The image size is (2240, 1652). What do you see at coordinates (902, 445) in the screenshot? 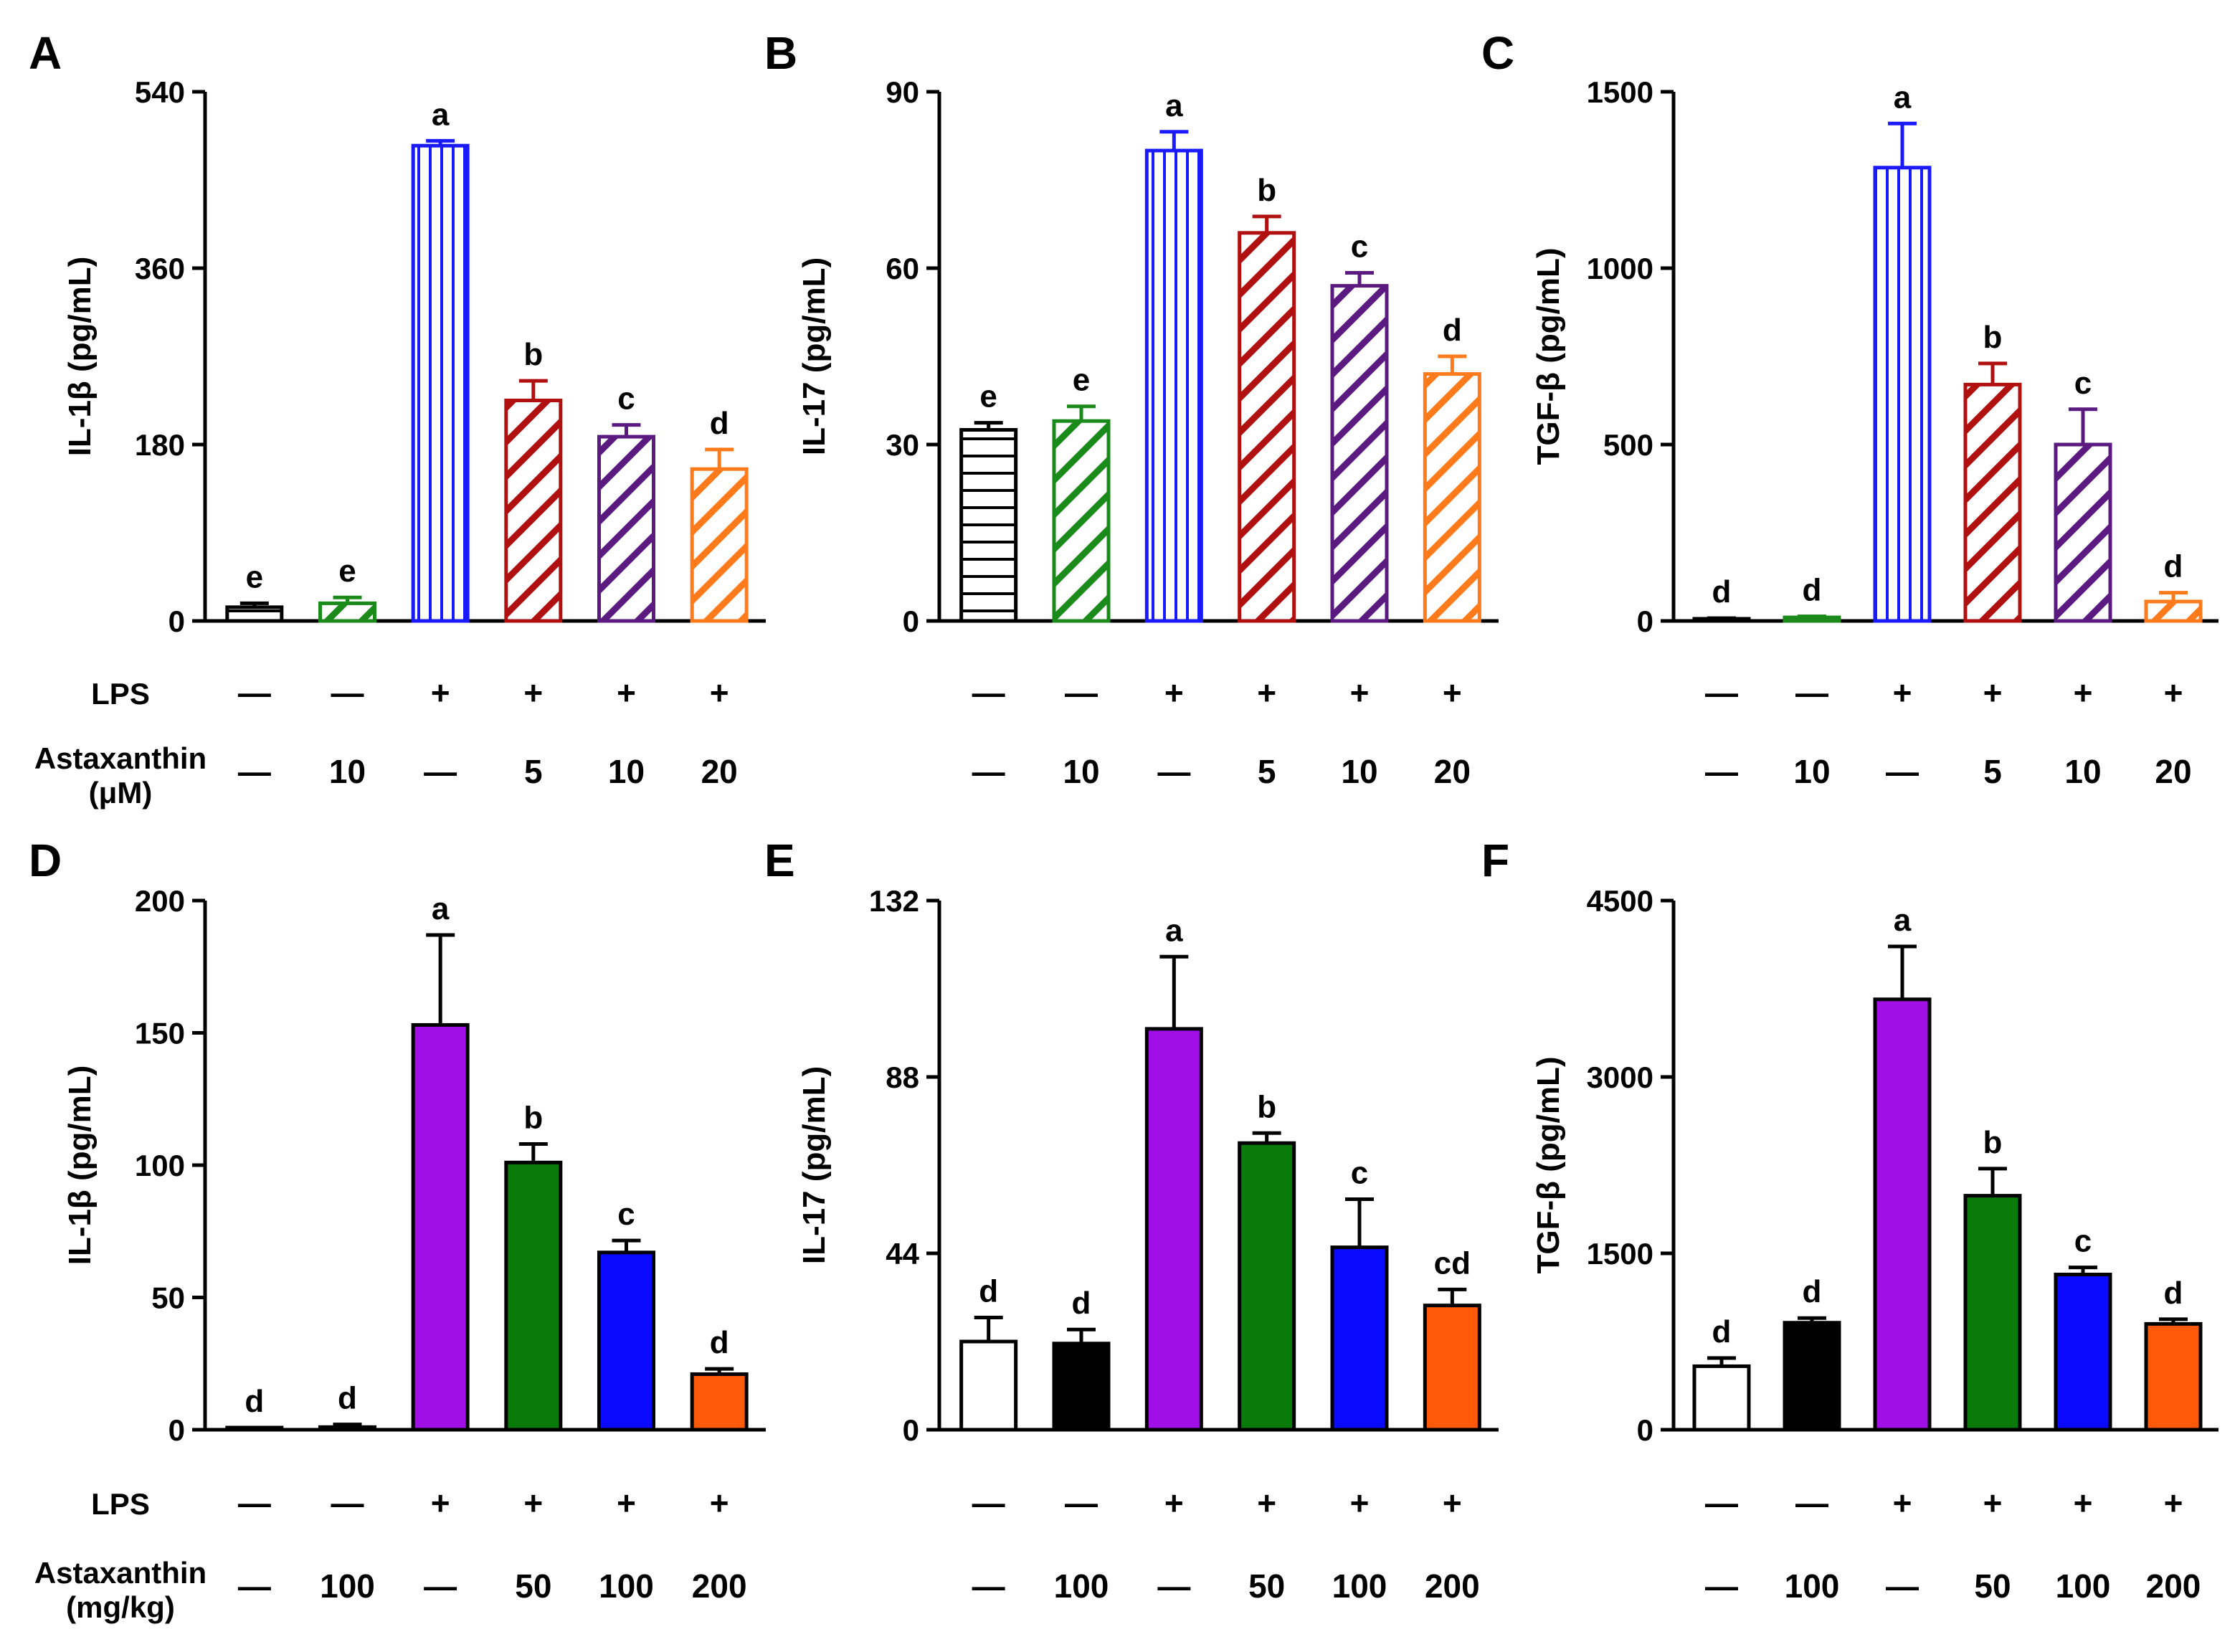
I see `y-tick-label: 30` at bounding box center [902, 445].